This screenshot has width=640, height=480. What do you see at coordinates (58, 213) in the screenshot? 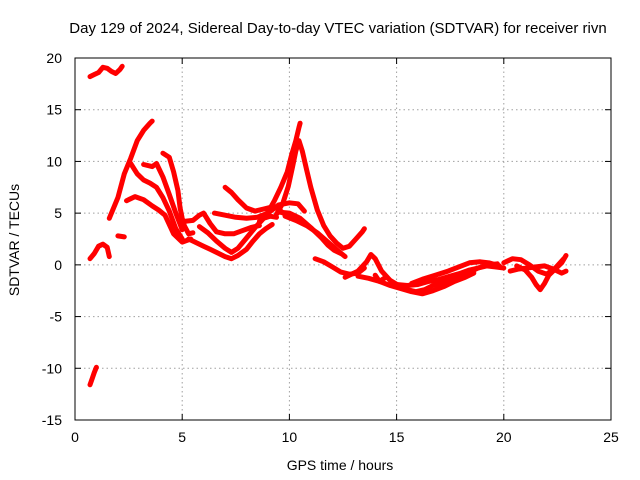
I see `y-tick-label: 5` at bounding box center [58, 213].